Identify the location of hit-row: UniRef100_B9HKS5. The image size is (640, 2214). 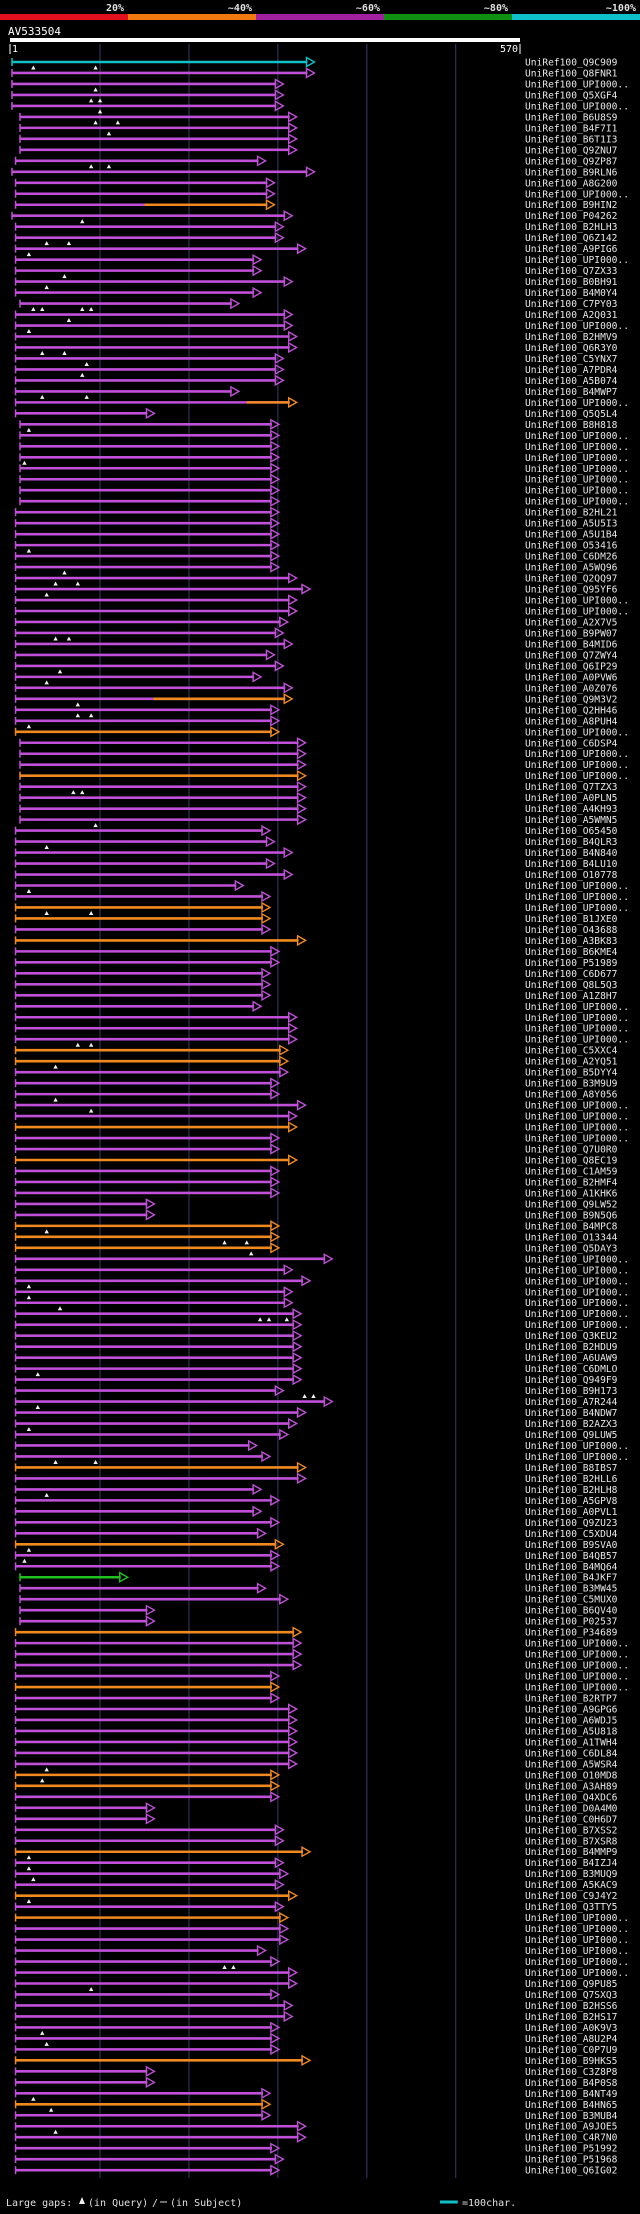
(315, 2060).